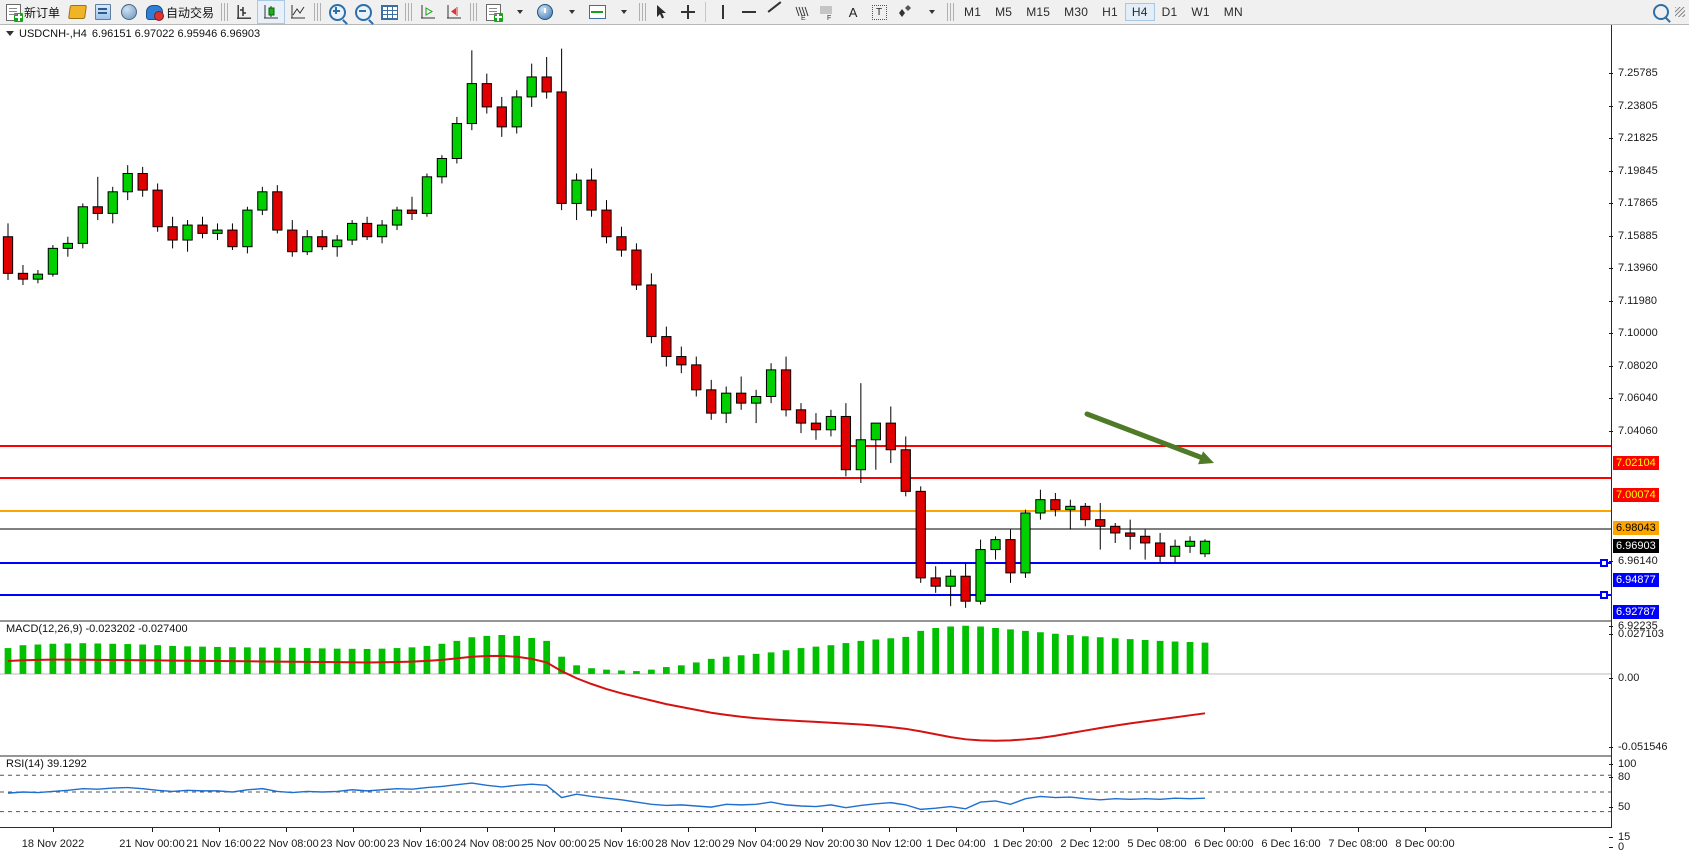 The width and height of the screenshot is (1689, 861). What do you see at coordinates (1624, 837) in the screenshot?
I see `price-axis-label: 15` at bounding box center [1624, 837].